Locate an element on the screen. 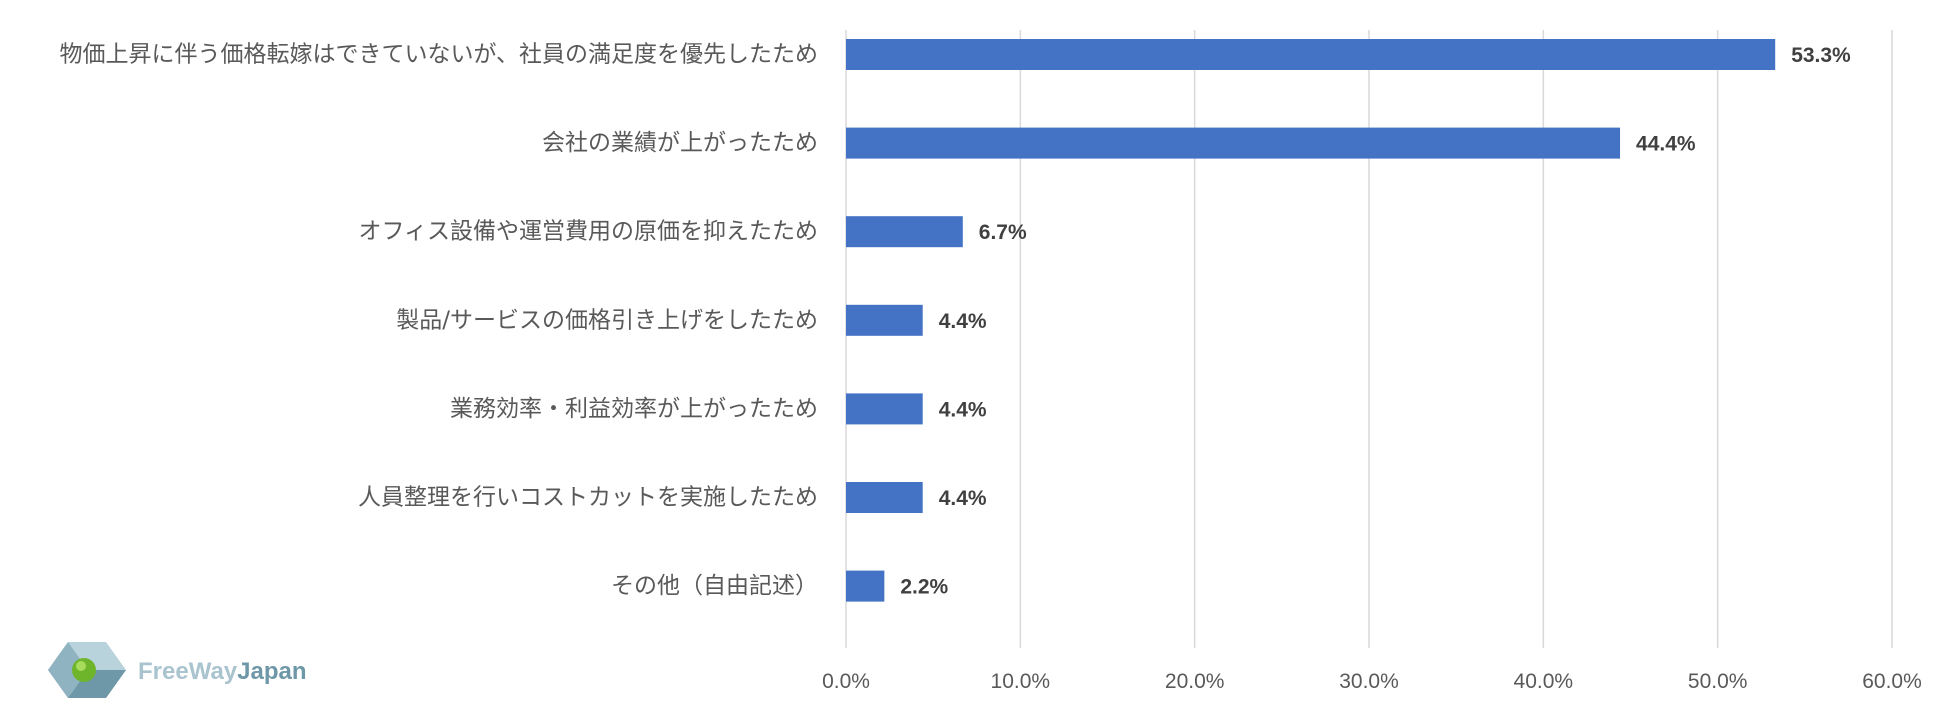  data-label: 6.7% is located at coordinates (1003, 232).